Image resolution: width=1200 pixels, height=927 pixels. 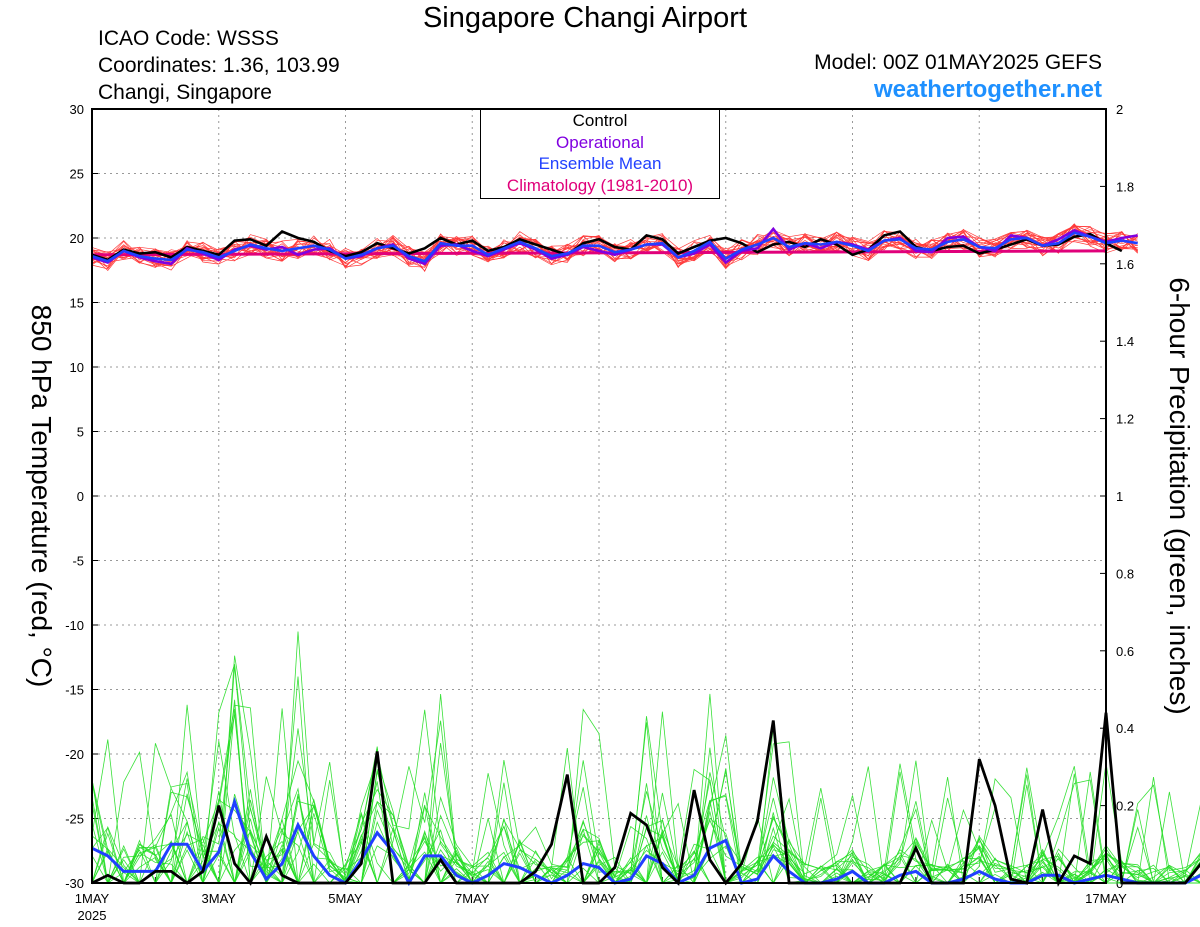 I want to click on y-tick-label-right: 1.6, so click(x=1125, y=264).